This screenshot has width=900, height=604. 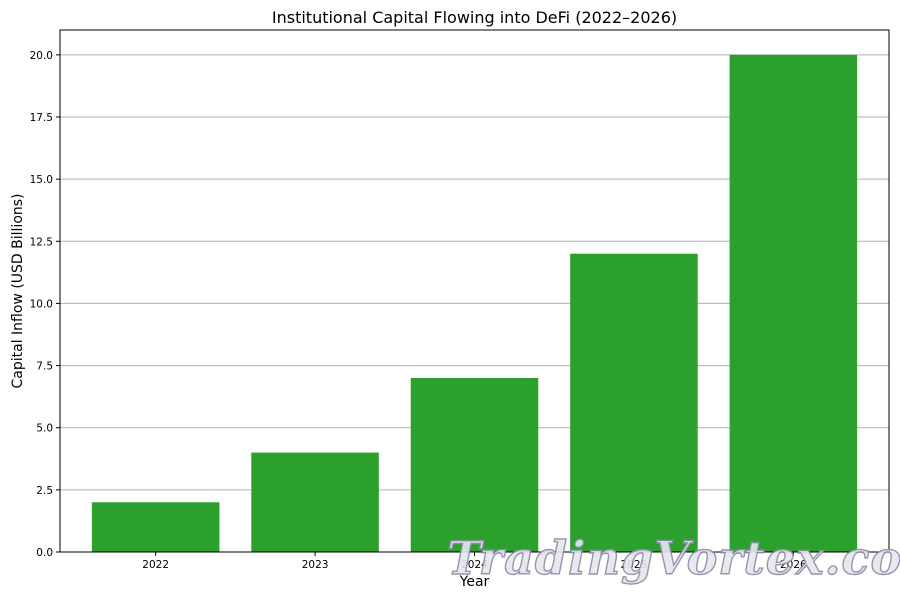 What do you see at coordinates (793, 565) in the screenshot?
I see `x-tick-label: 2026` at bounding box center [793, 565].